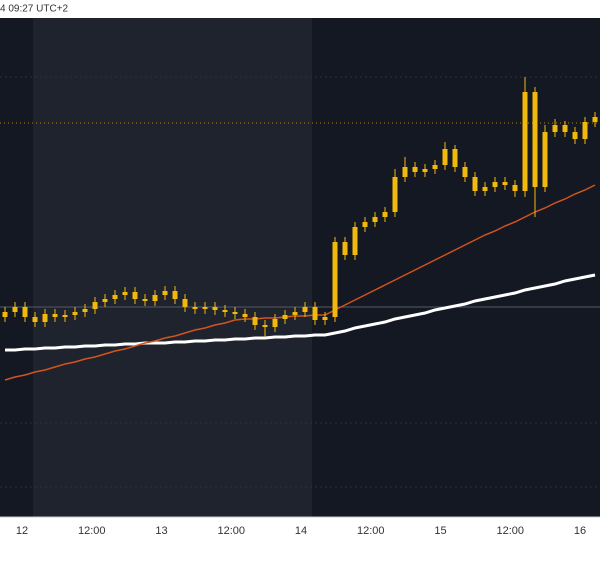  I want to click on moving-average, so click(300, 312).